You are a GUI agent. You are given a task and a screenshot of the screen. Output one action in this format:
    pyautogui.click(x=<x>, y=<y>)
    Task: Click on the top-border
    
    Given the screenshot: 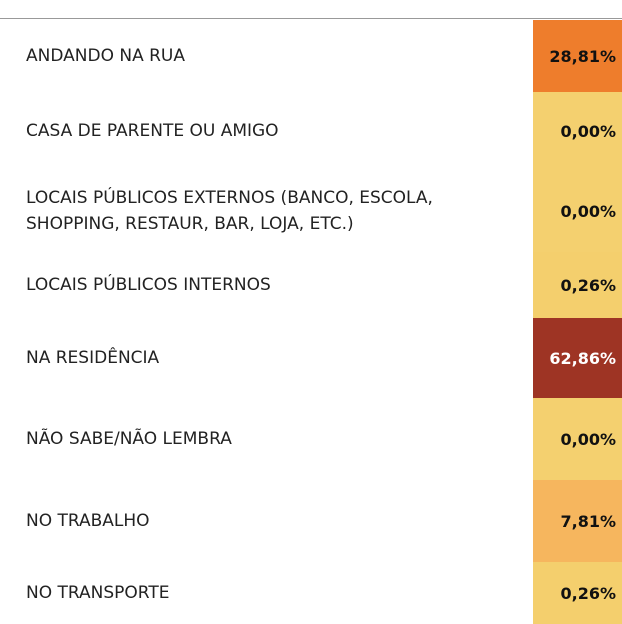 What is the action you would take?
    pyautogui.click(x=311, y=18)
    